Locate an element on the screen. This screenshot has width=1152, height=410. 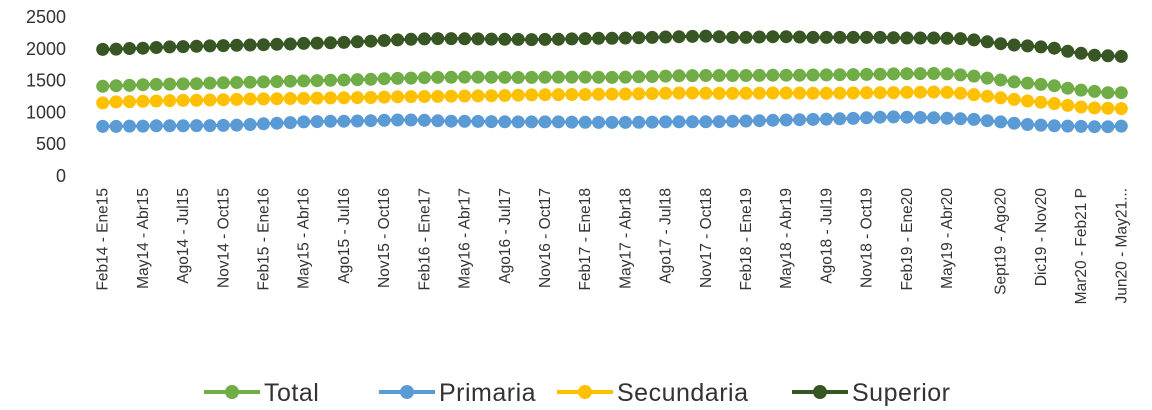
x-tick-label: Mar20 - Feb21 P is located at coordinates (1081, 246).